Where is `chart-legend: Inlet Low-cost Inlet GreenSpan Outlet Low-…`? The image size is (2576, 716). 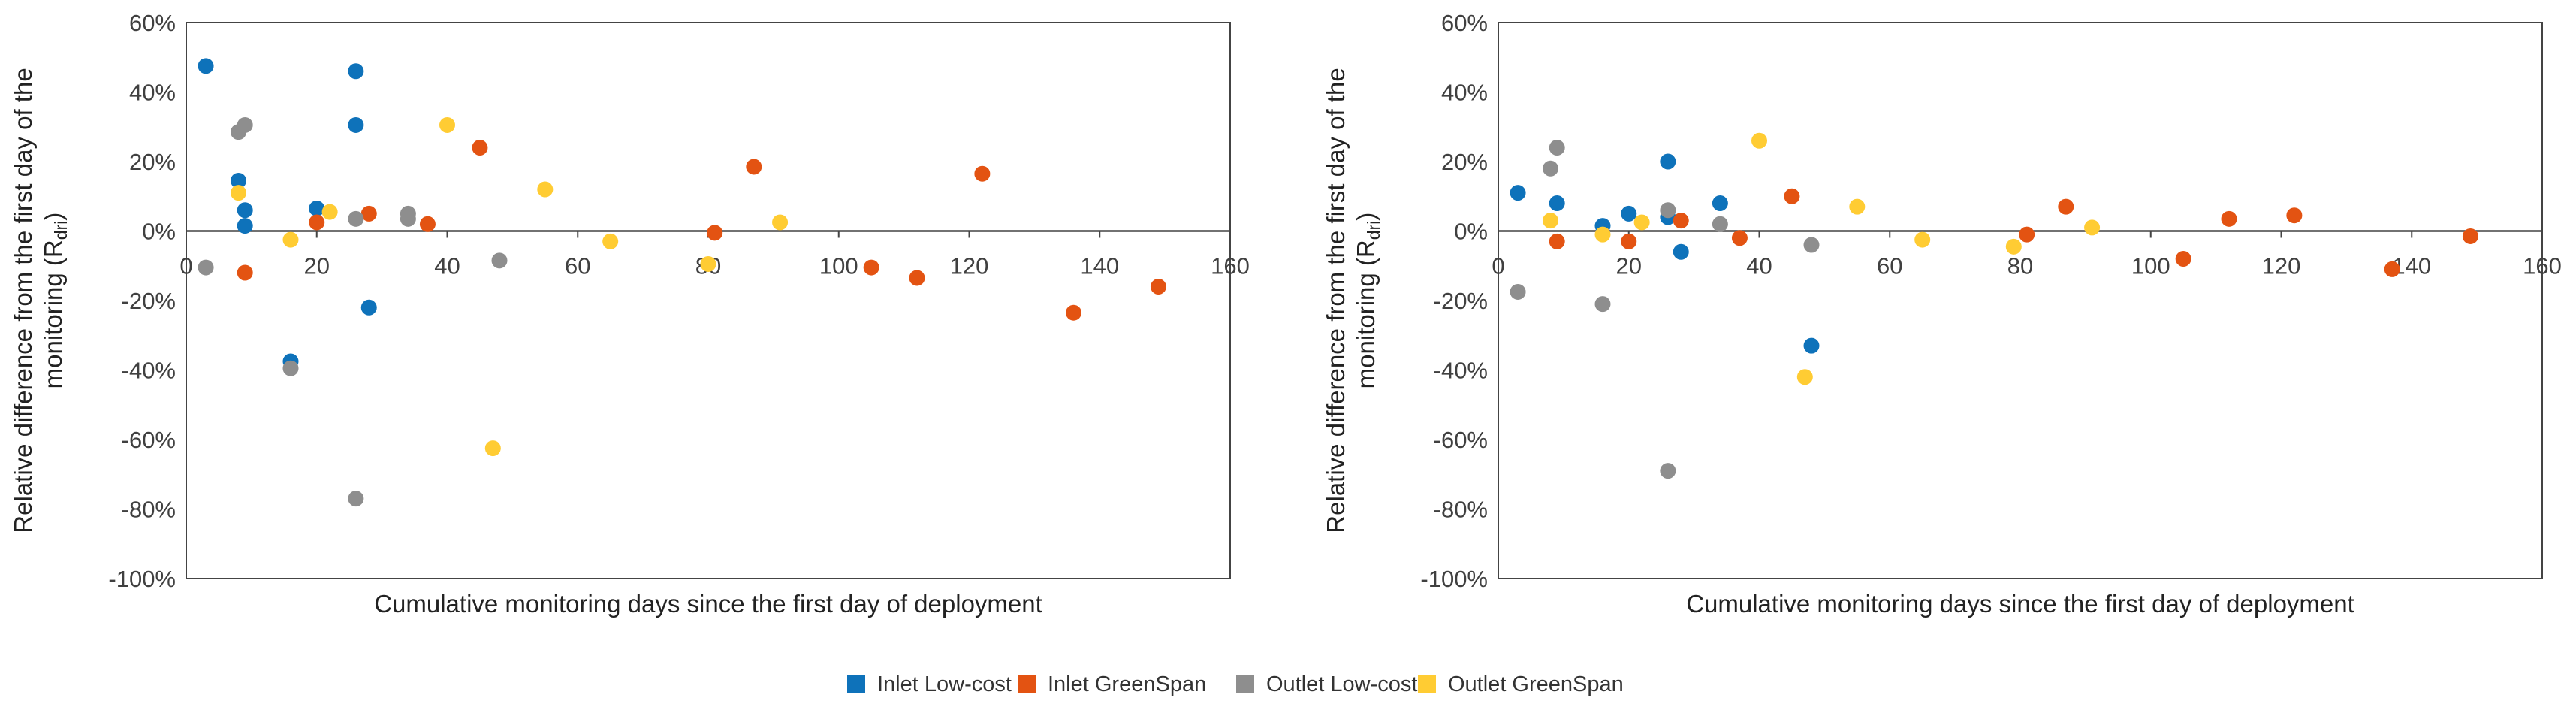
chart-legend: Inlet Low-cost Inlet GreenSpan Outlet Low-… is located at coordinates (1235, 684).